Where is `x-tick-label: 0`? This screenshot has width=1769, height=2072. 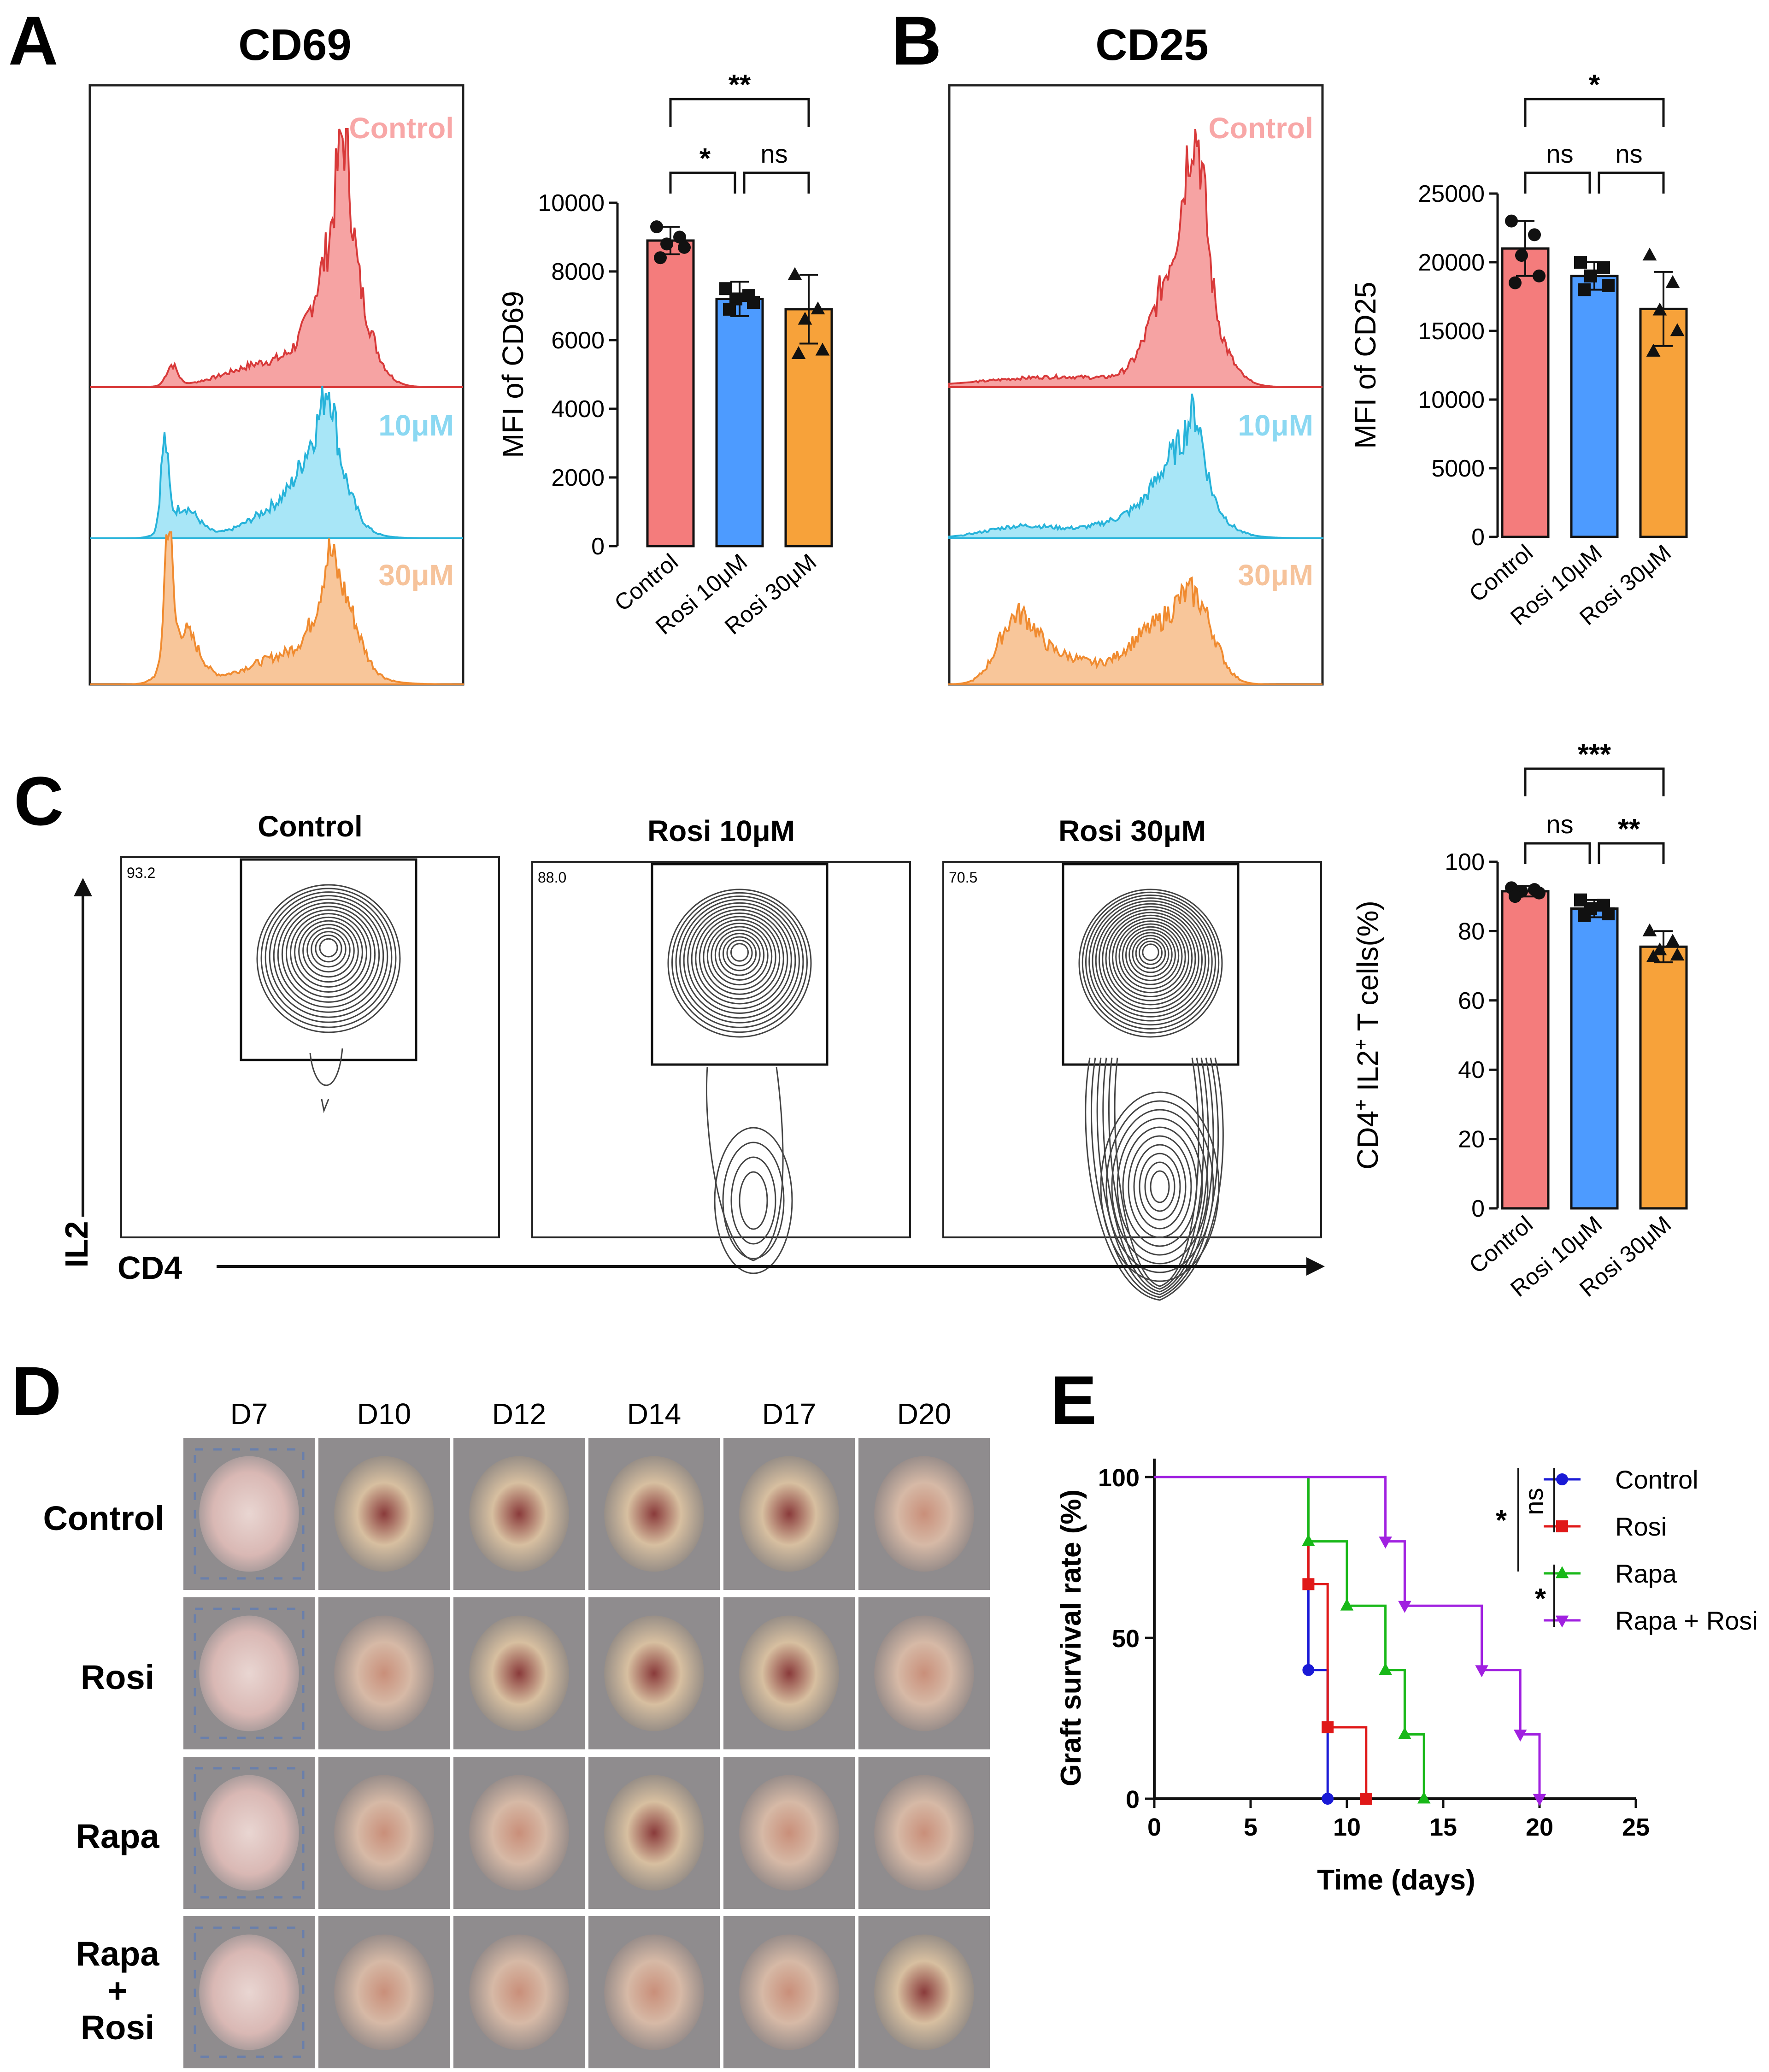 x-tick-label: 0 is located at coordinates (1154, 1827).